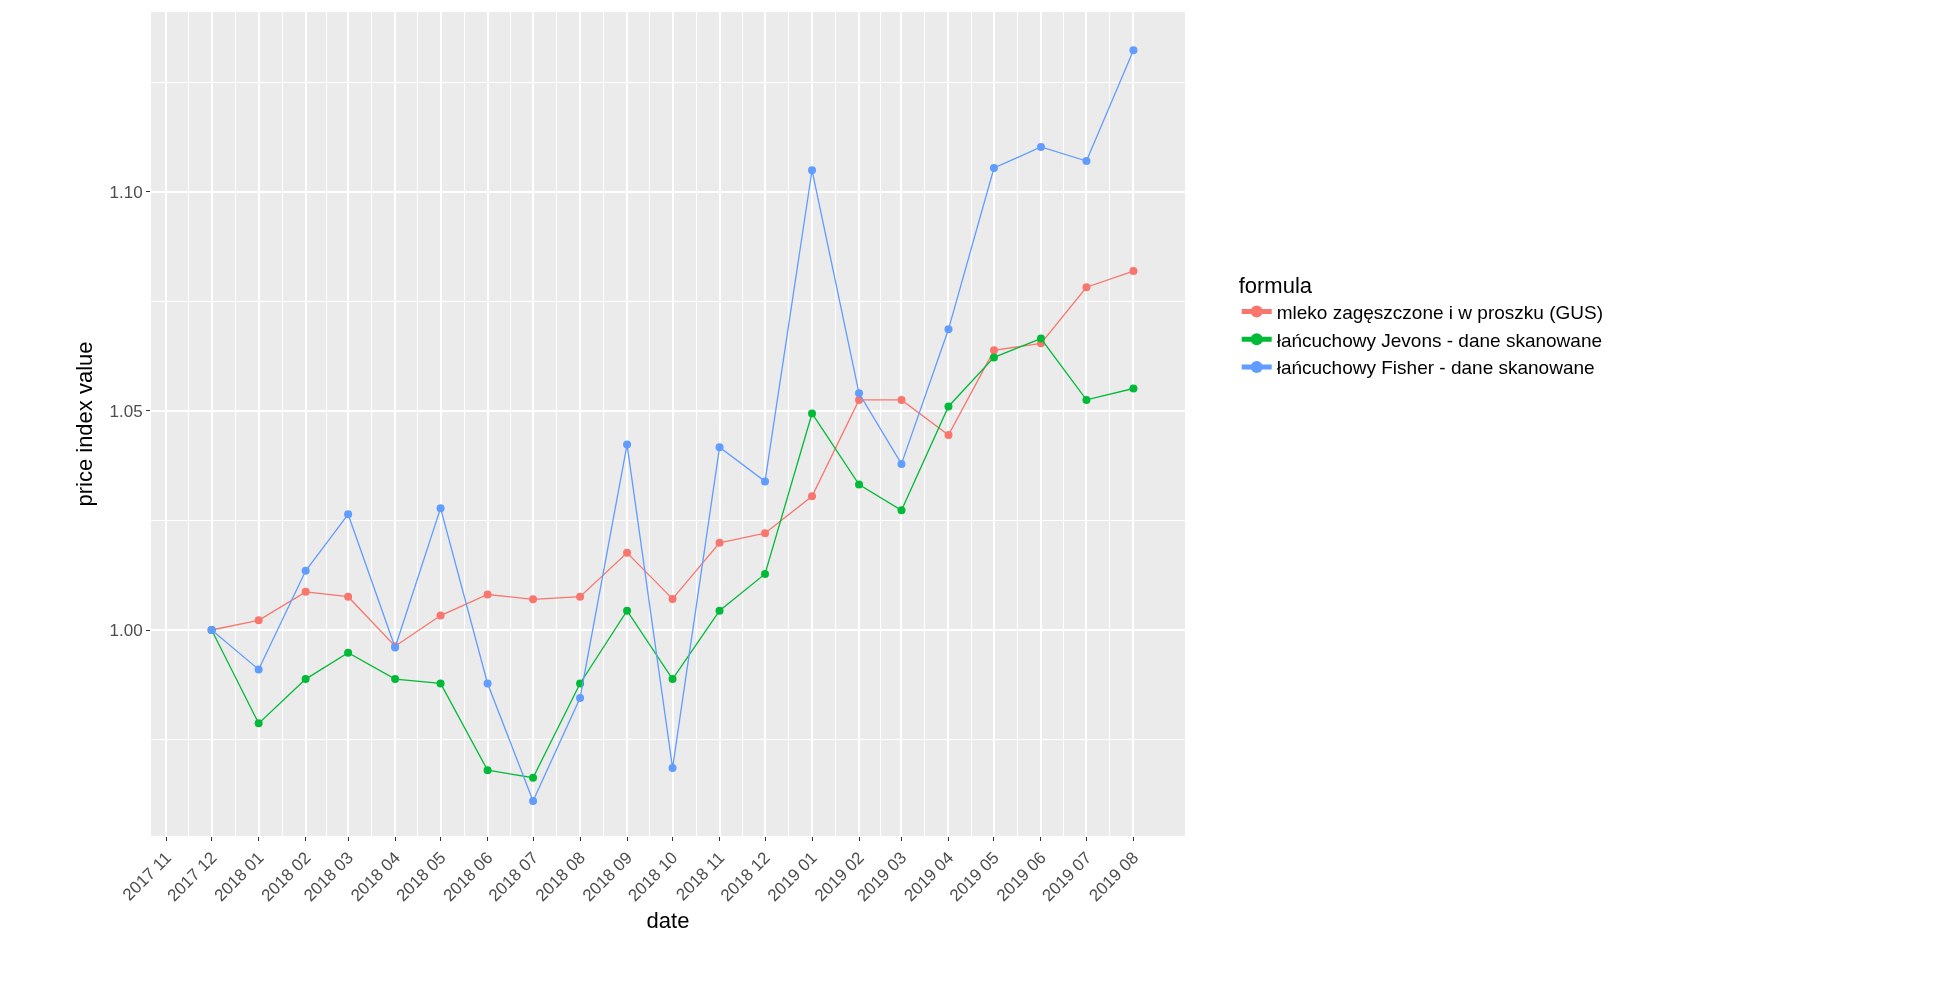 Image resolution: width=1940 pixels, height=990 pixels. What do you see at coordinates (1275, 285) in the screenshot?
I see `legend-title: formula` at bounding box center [1275, 285].